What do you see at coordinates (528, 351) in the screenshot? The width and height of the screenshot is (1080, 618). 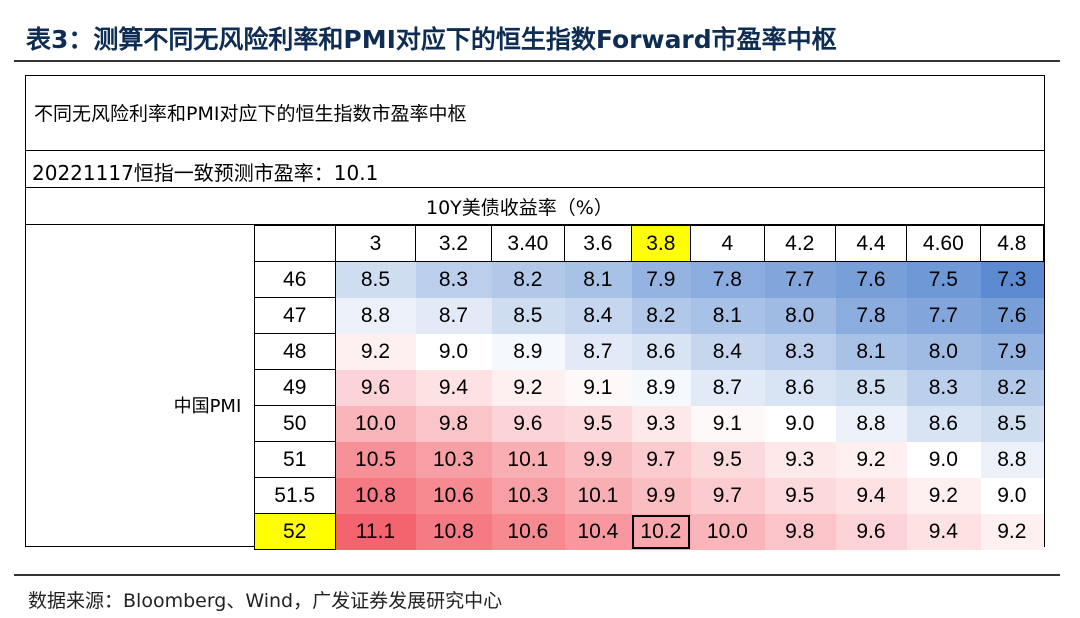 I see `value-cell: 8.9` at bounding box center [528, 351].